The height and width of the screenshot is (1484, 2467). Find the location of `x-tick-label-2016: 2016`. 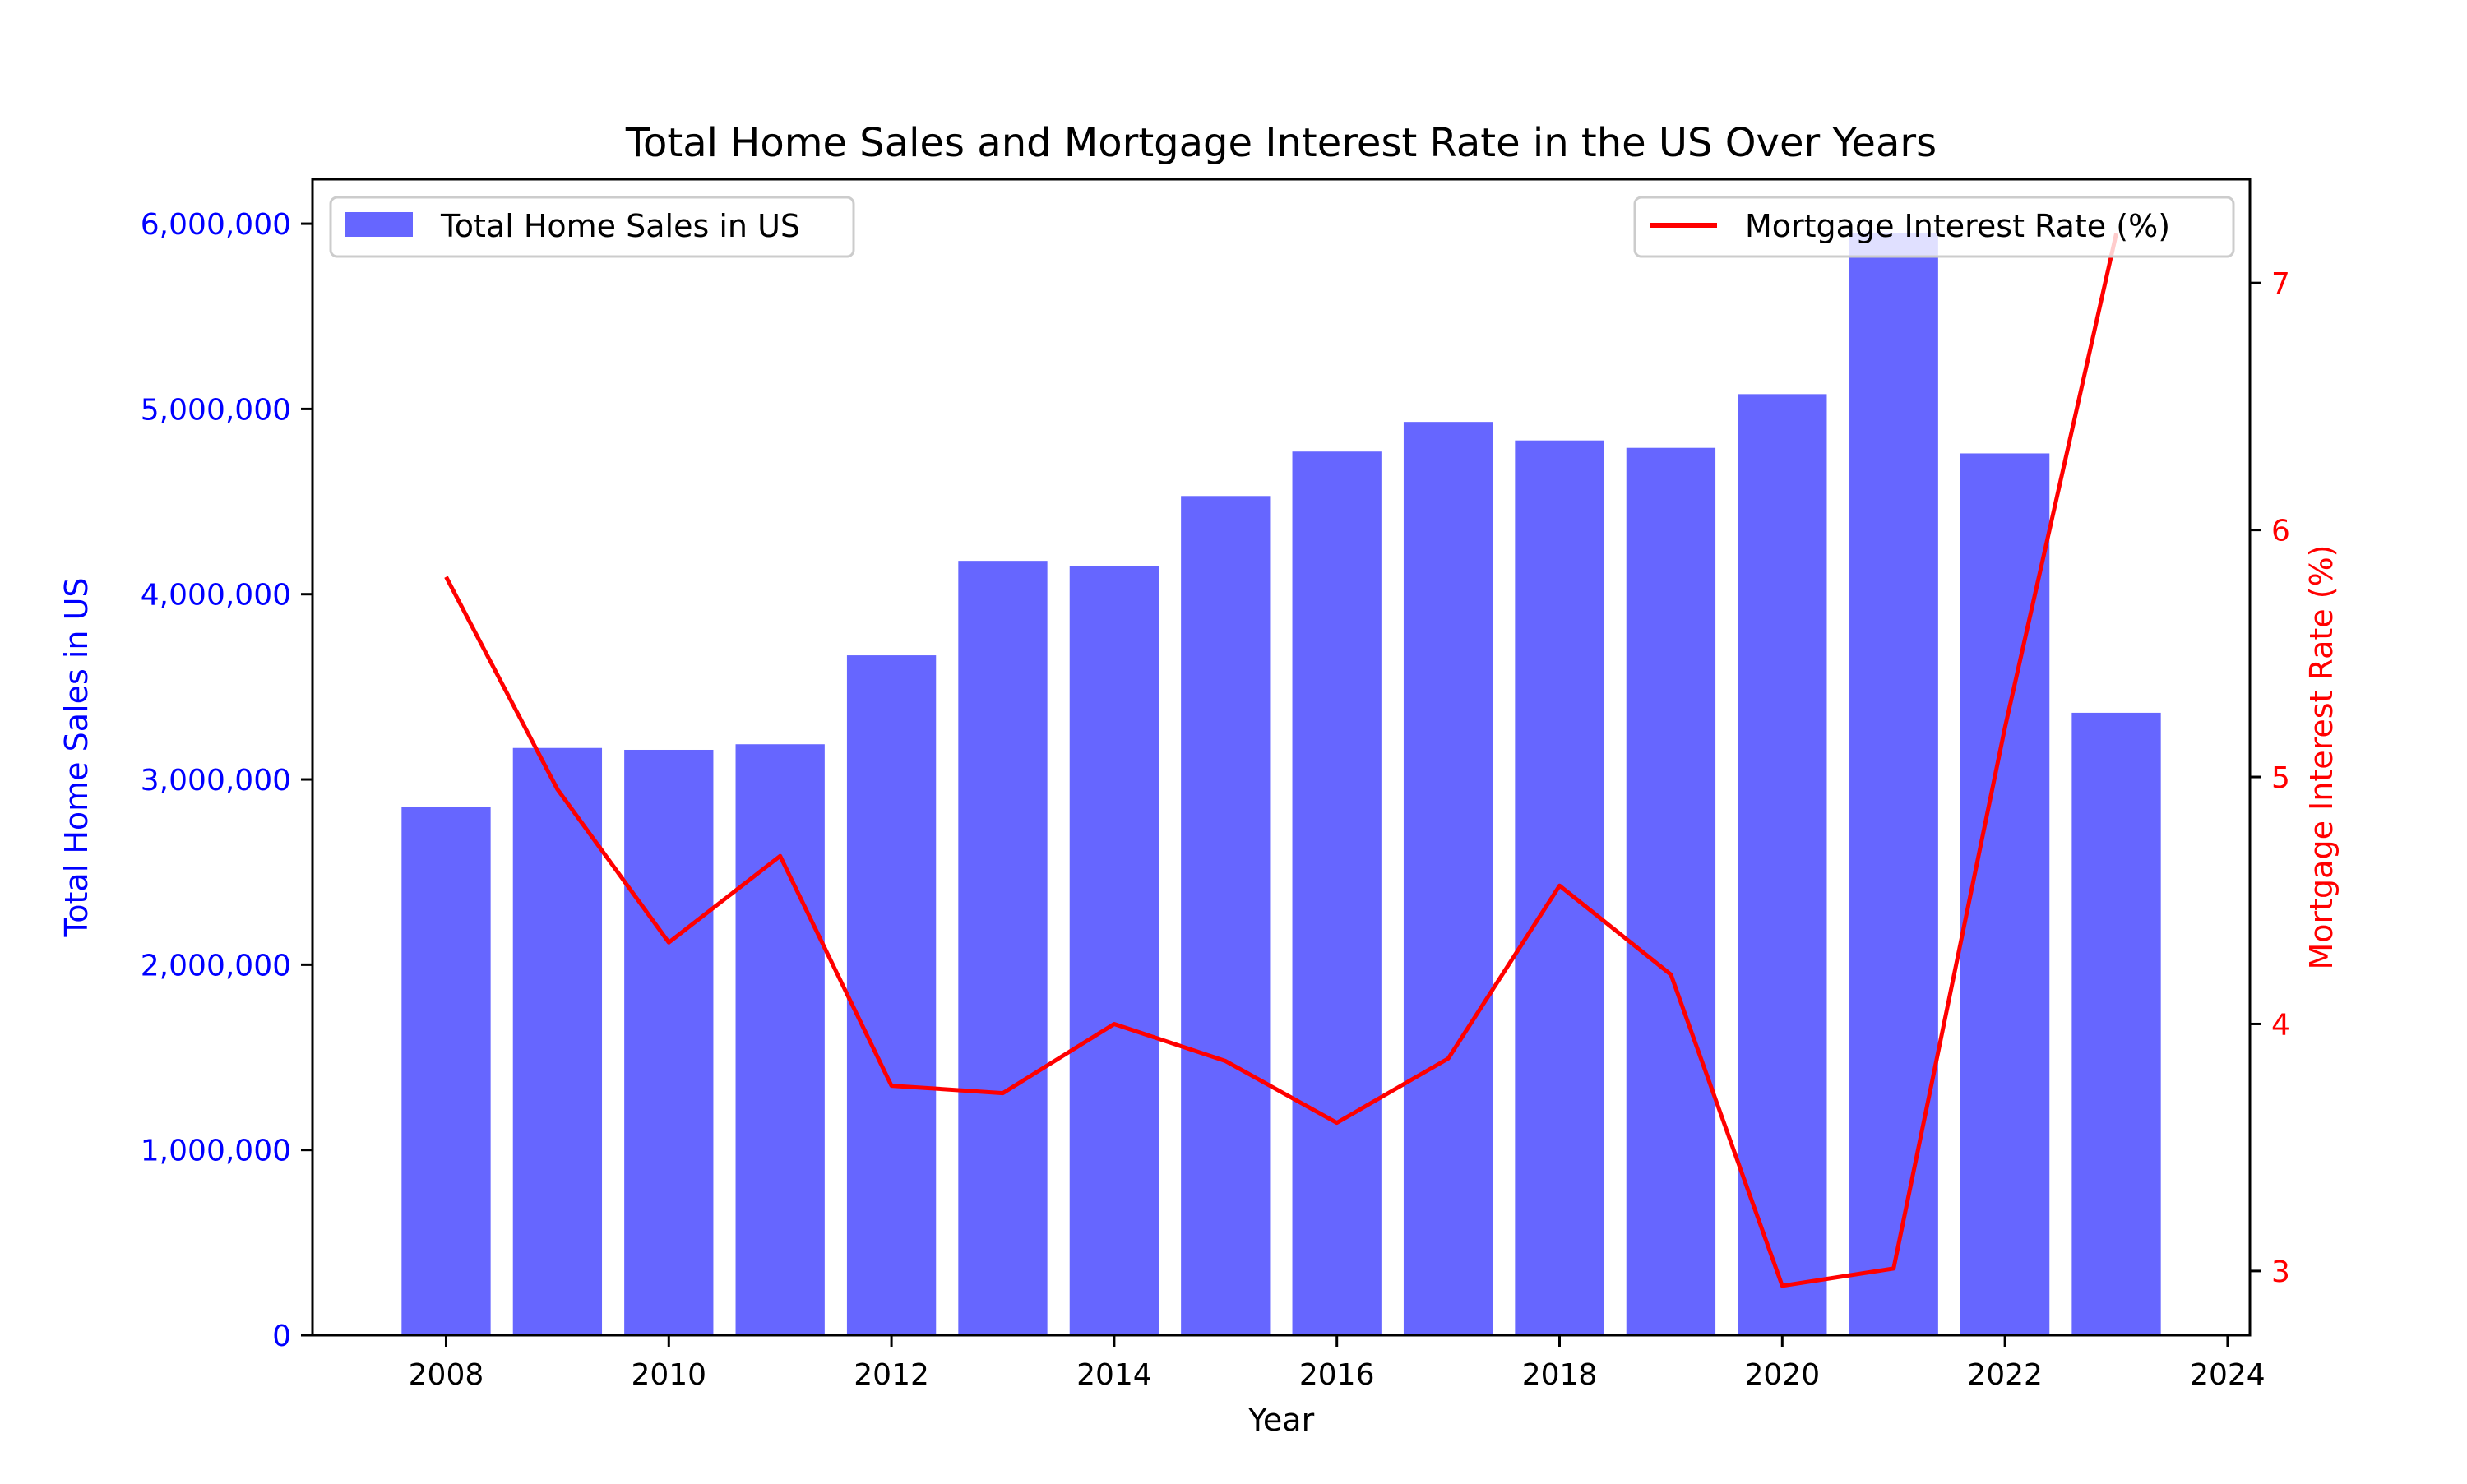

x-tick-label-2016: 2016 is located at coordinates (1337, 1375).